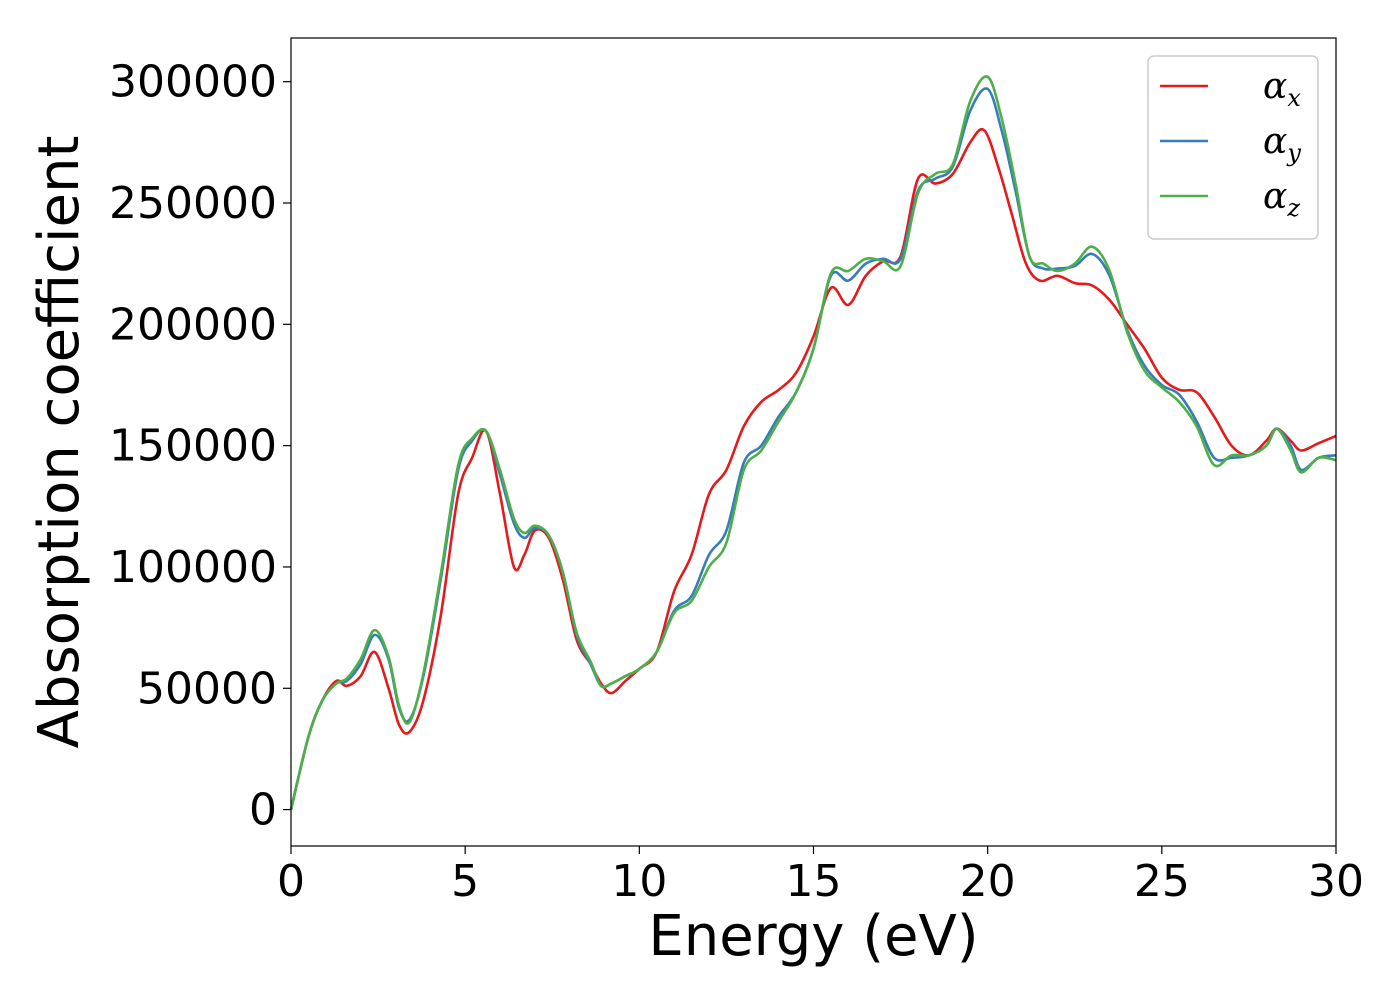  Describe the element at coordinates (193, 82) in the screenshot. I see `y-tick-label: 300000` at that location.